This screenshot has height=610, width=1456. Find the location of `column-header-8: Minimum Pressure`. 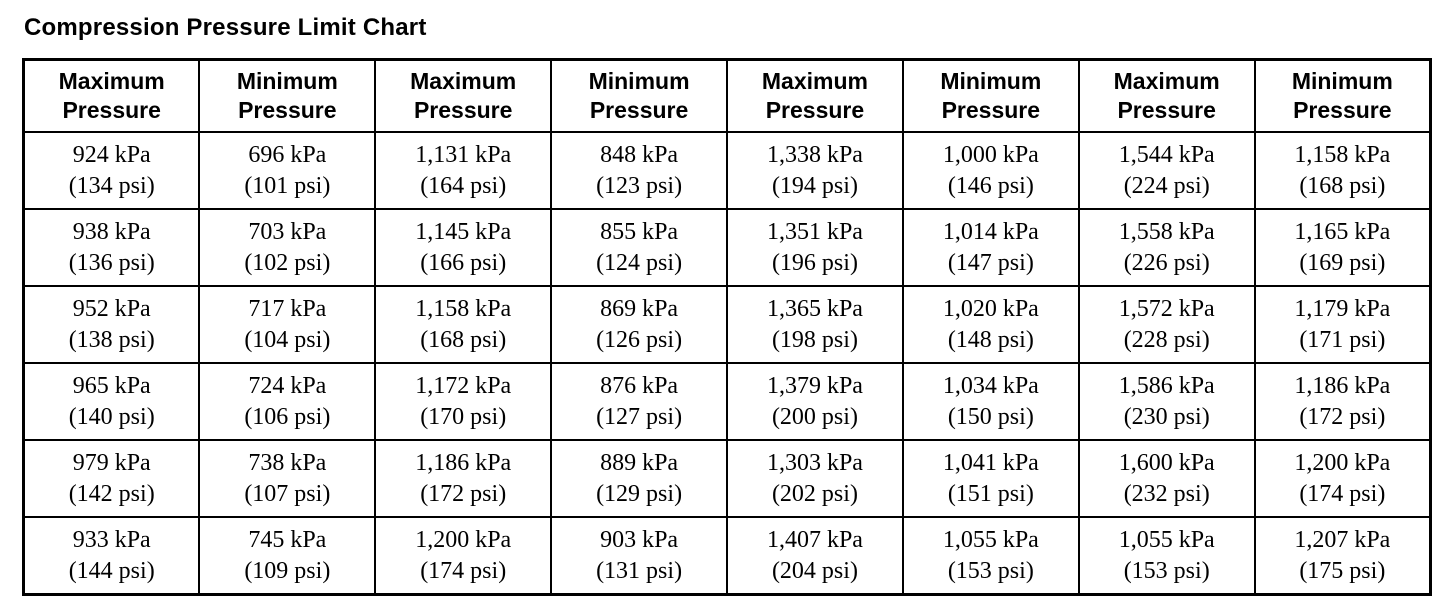

column-header-8: Minimum Pressure is located at coordinates (1342, 95).